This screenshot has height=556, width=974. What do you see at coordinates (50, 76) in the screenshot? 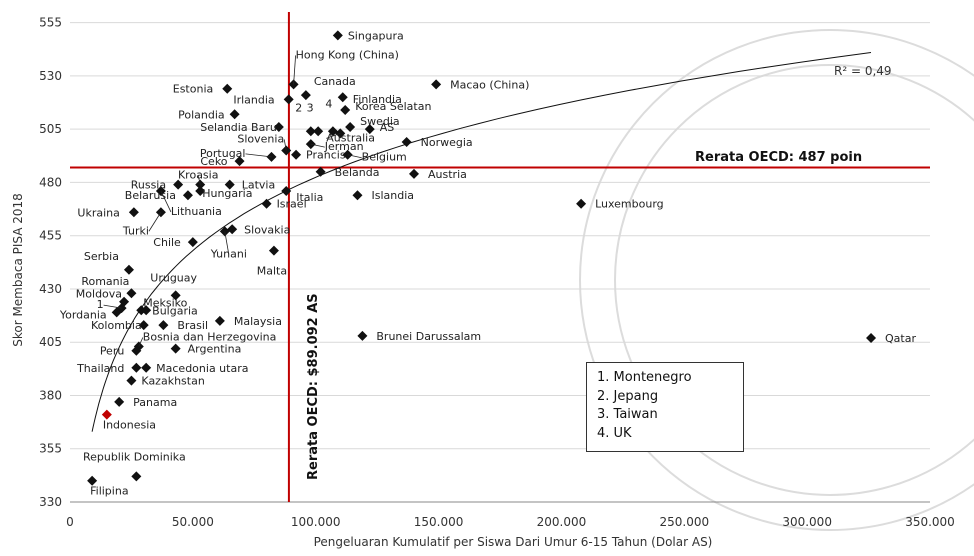
I see `y-tick-label: 530` at bounding box center [50, 76].